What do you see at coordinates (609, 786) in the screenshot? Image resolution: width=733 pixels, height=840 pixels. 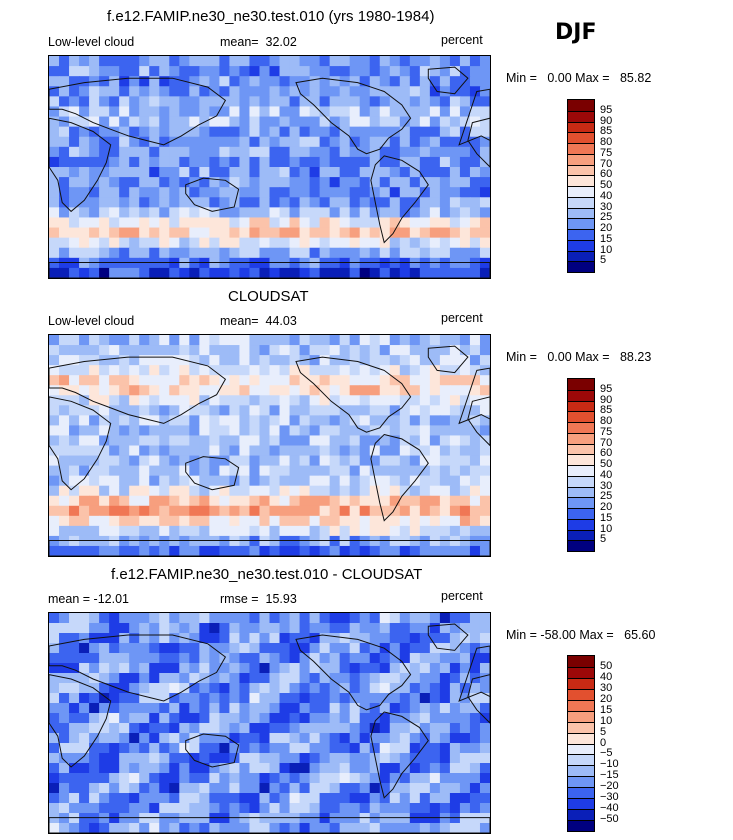 I see `colorbar-tick-label: −20` at bounding box center [609, 786].